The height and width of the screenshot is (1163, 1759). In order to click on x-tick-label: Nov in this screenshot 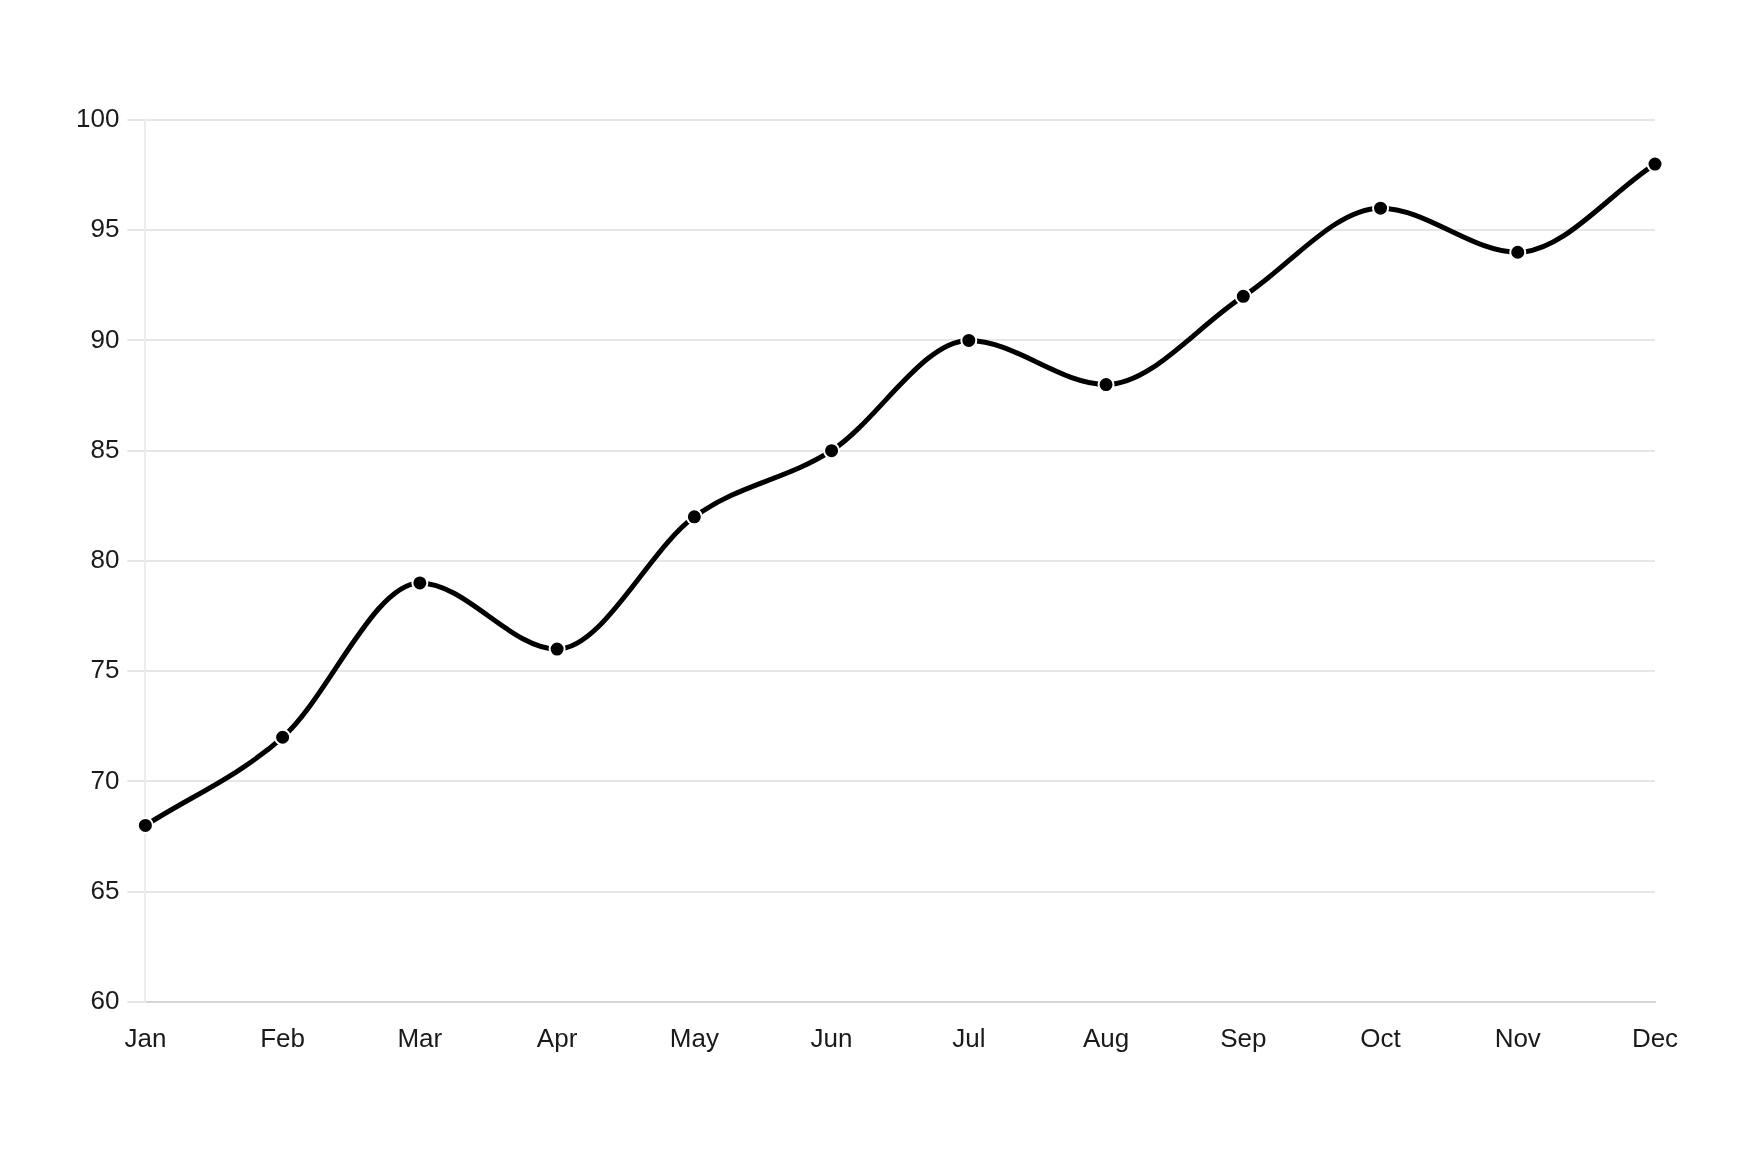, I will do `click(1517, 1037)`.